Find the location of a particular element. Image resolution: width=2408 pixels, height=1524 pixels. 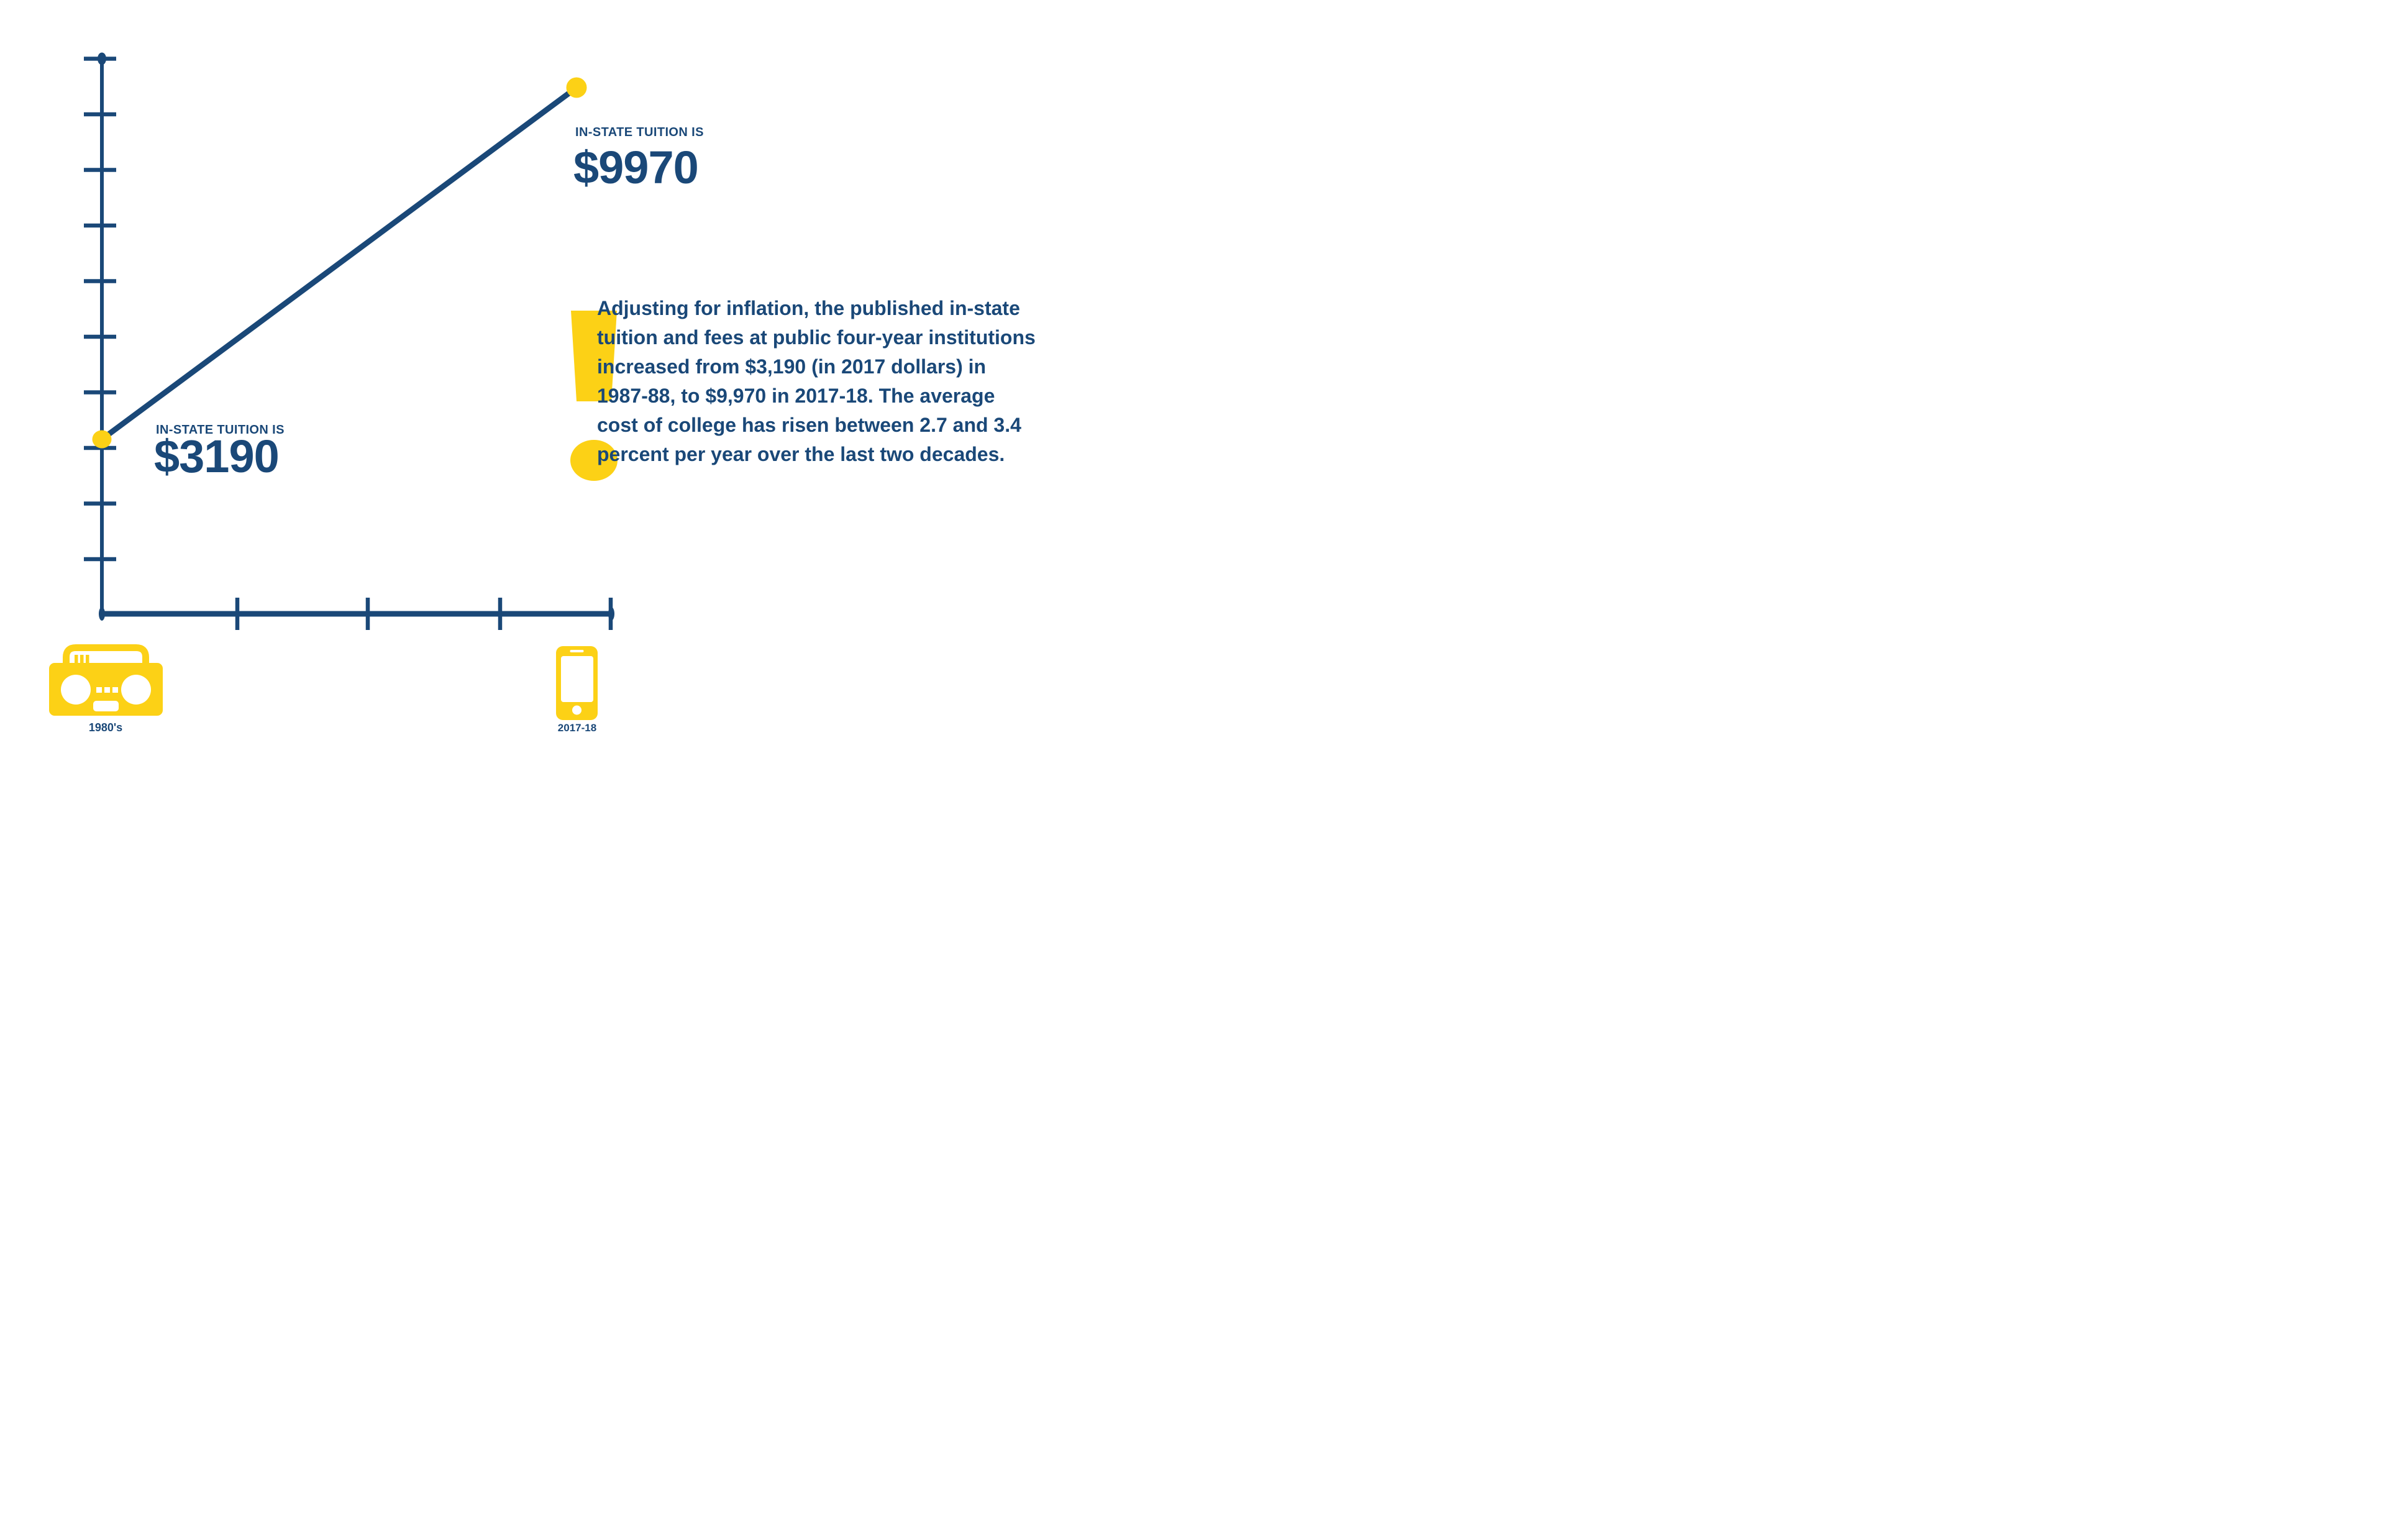

data-point-1987 is located at coordinates (102, 439).